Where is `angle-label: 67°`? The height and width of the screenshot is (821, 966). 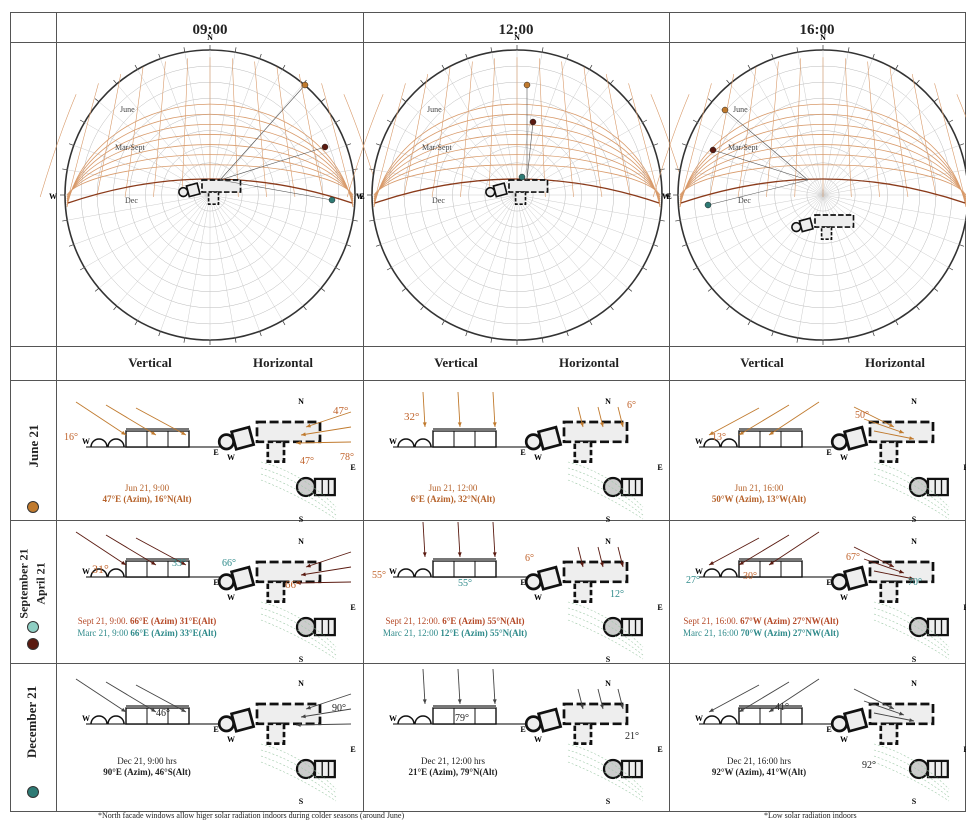 angle-label: 67° is located at coordinates (853, 557).